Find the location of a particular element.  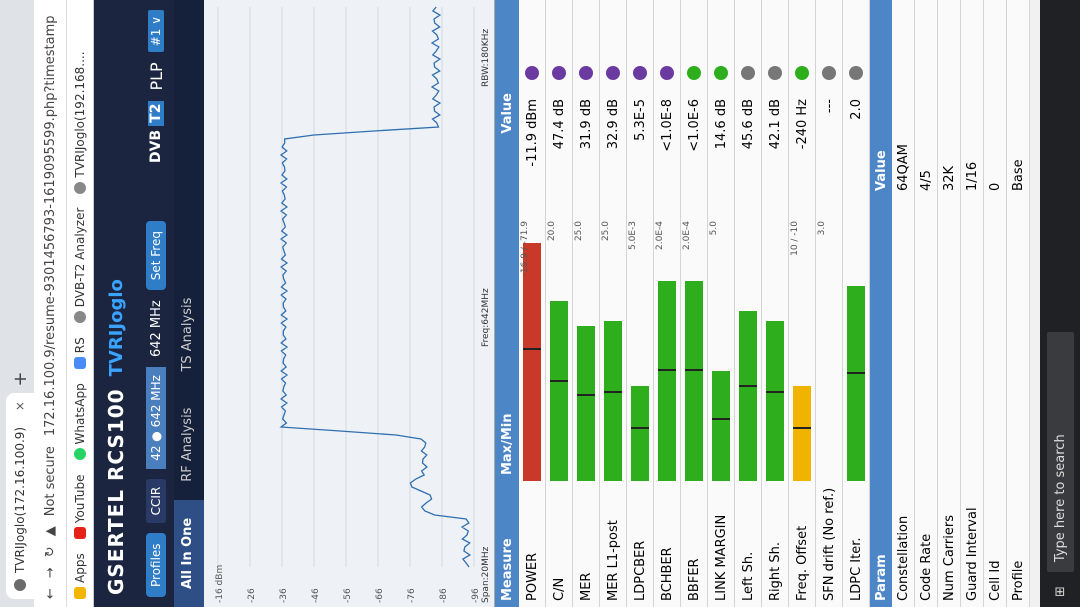

measure-row: POWER -16.9 / -71.9 -11.9 dBm is located at coordinates (532, 303).